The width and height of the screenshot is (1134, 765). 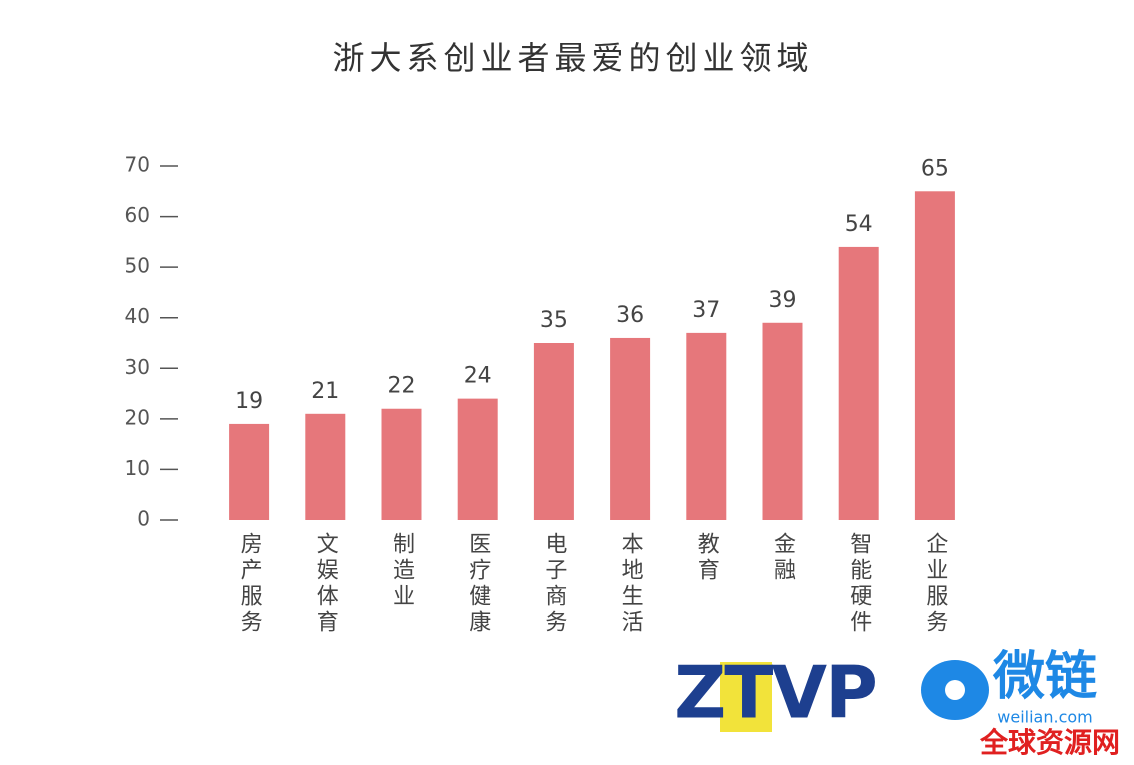 I want to click on x-tick-label: 智能硬件, so click(x=859, y=584).